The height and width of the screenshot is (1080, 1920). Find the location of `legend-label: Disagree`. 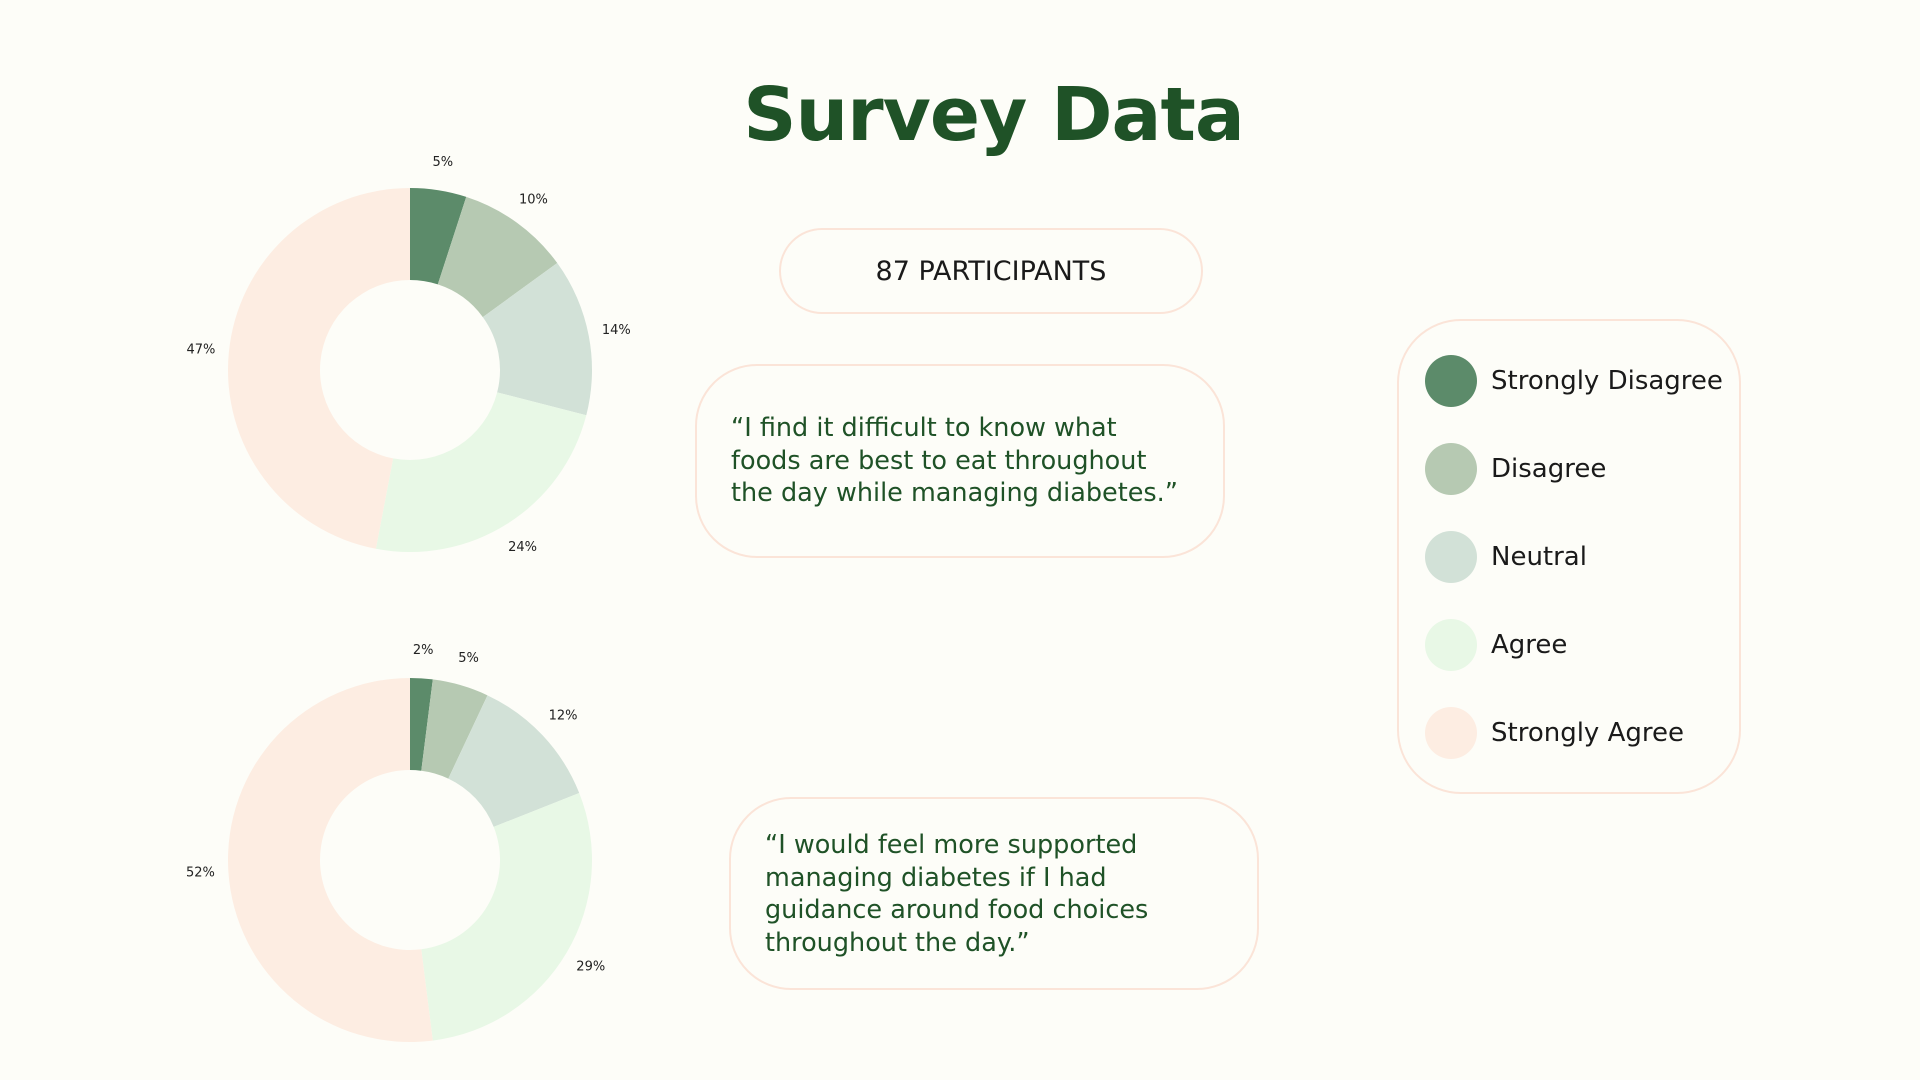

legend-label: Disagree is located at coordinates (1549, 469).